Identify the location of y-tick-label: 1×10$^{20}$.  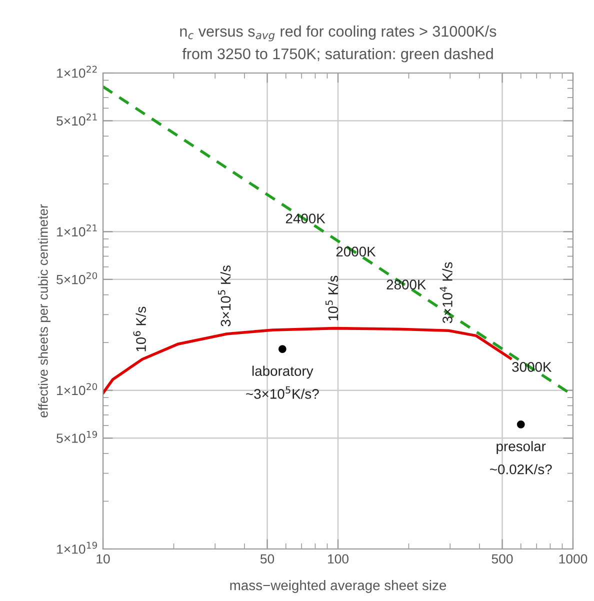
(77, 389).